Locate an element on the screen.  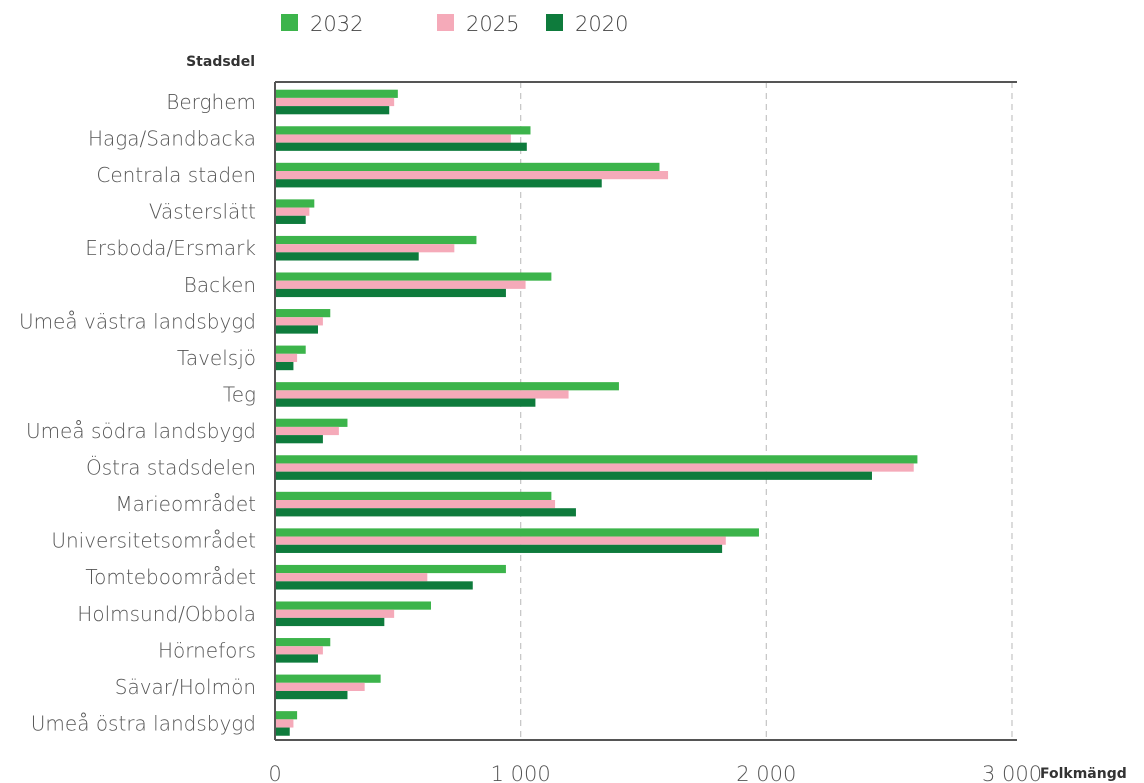
legend: 2032 2025 2020 is located at coordinates (454, 24).